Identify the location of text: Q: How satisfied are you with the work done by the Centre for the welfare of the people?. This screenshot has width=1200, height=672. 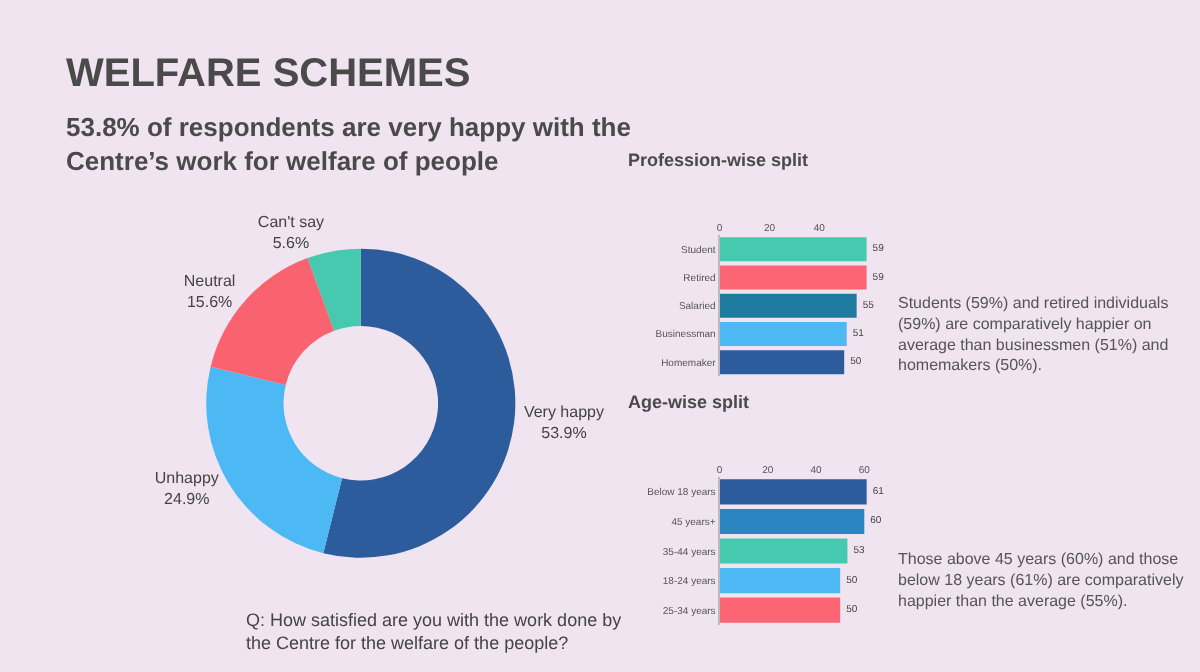
(434, 632).